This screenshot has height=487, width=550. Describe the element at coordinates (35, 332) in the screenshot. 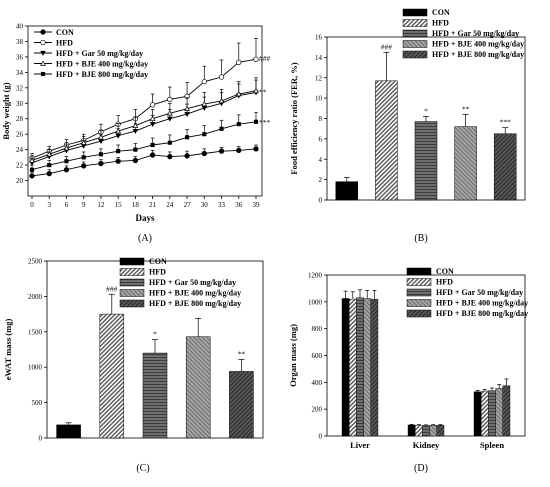

I see `panel-c-y-tick-label: 1500` at that location.